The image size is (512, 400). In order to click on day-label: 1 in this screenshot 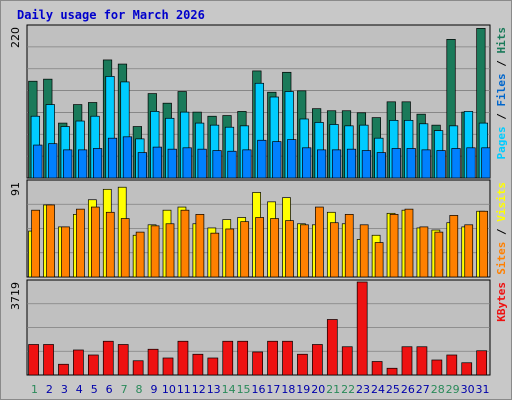, I will do `click(34, 389)`.